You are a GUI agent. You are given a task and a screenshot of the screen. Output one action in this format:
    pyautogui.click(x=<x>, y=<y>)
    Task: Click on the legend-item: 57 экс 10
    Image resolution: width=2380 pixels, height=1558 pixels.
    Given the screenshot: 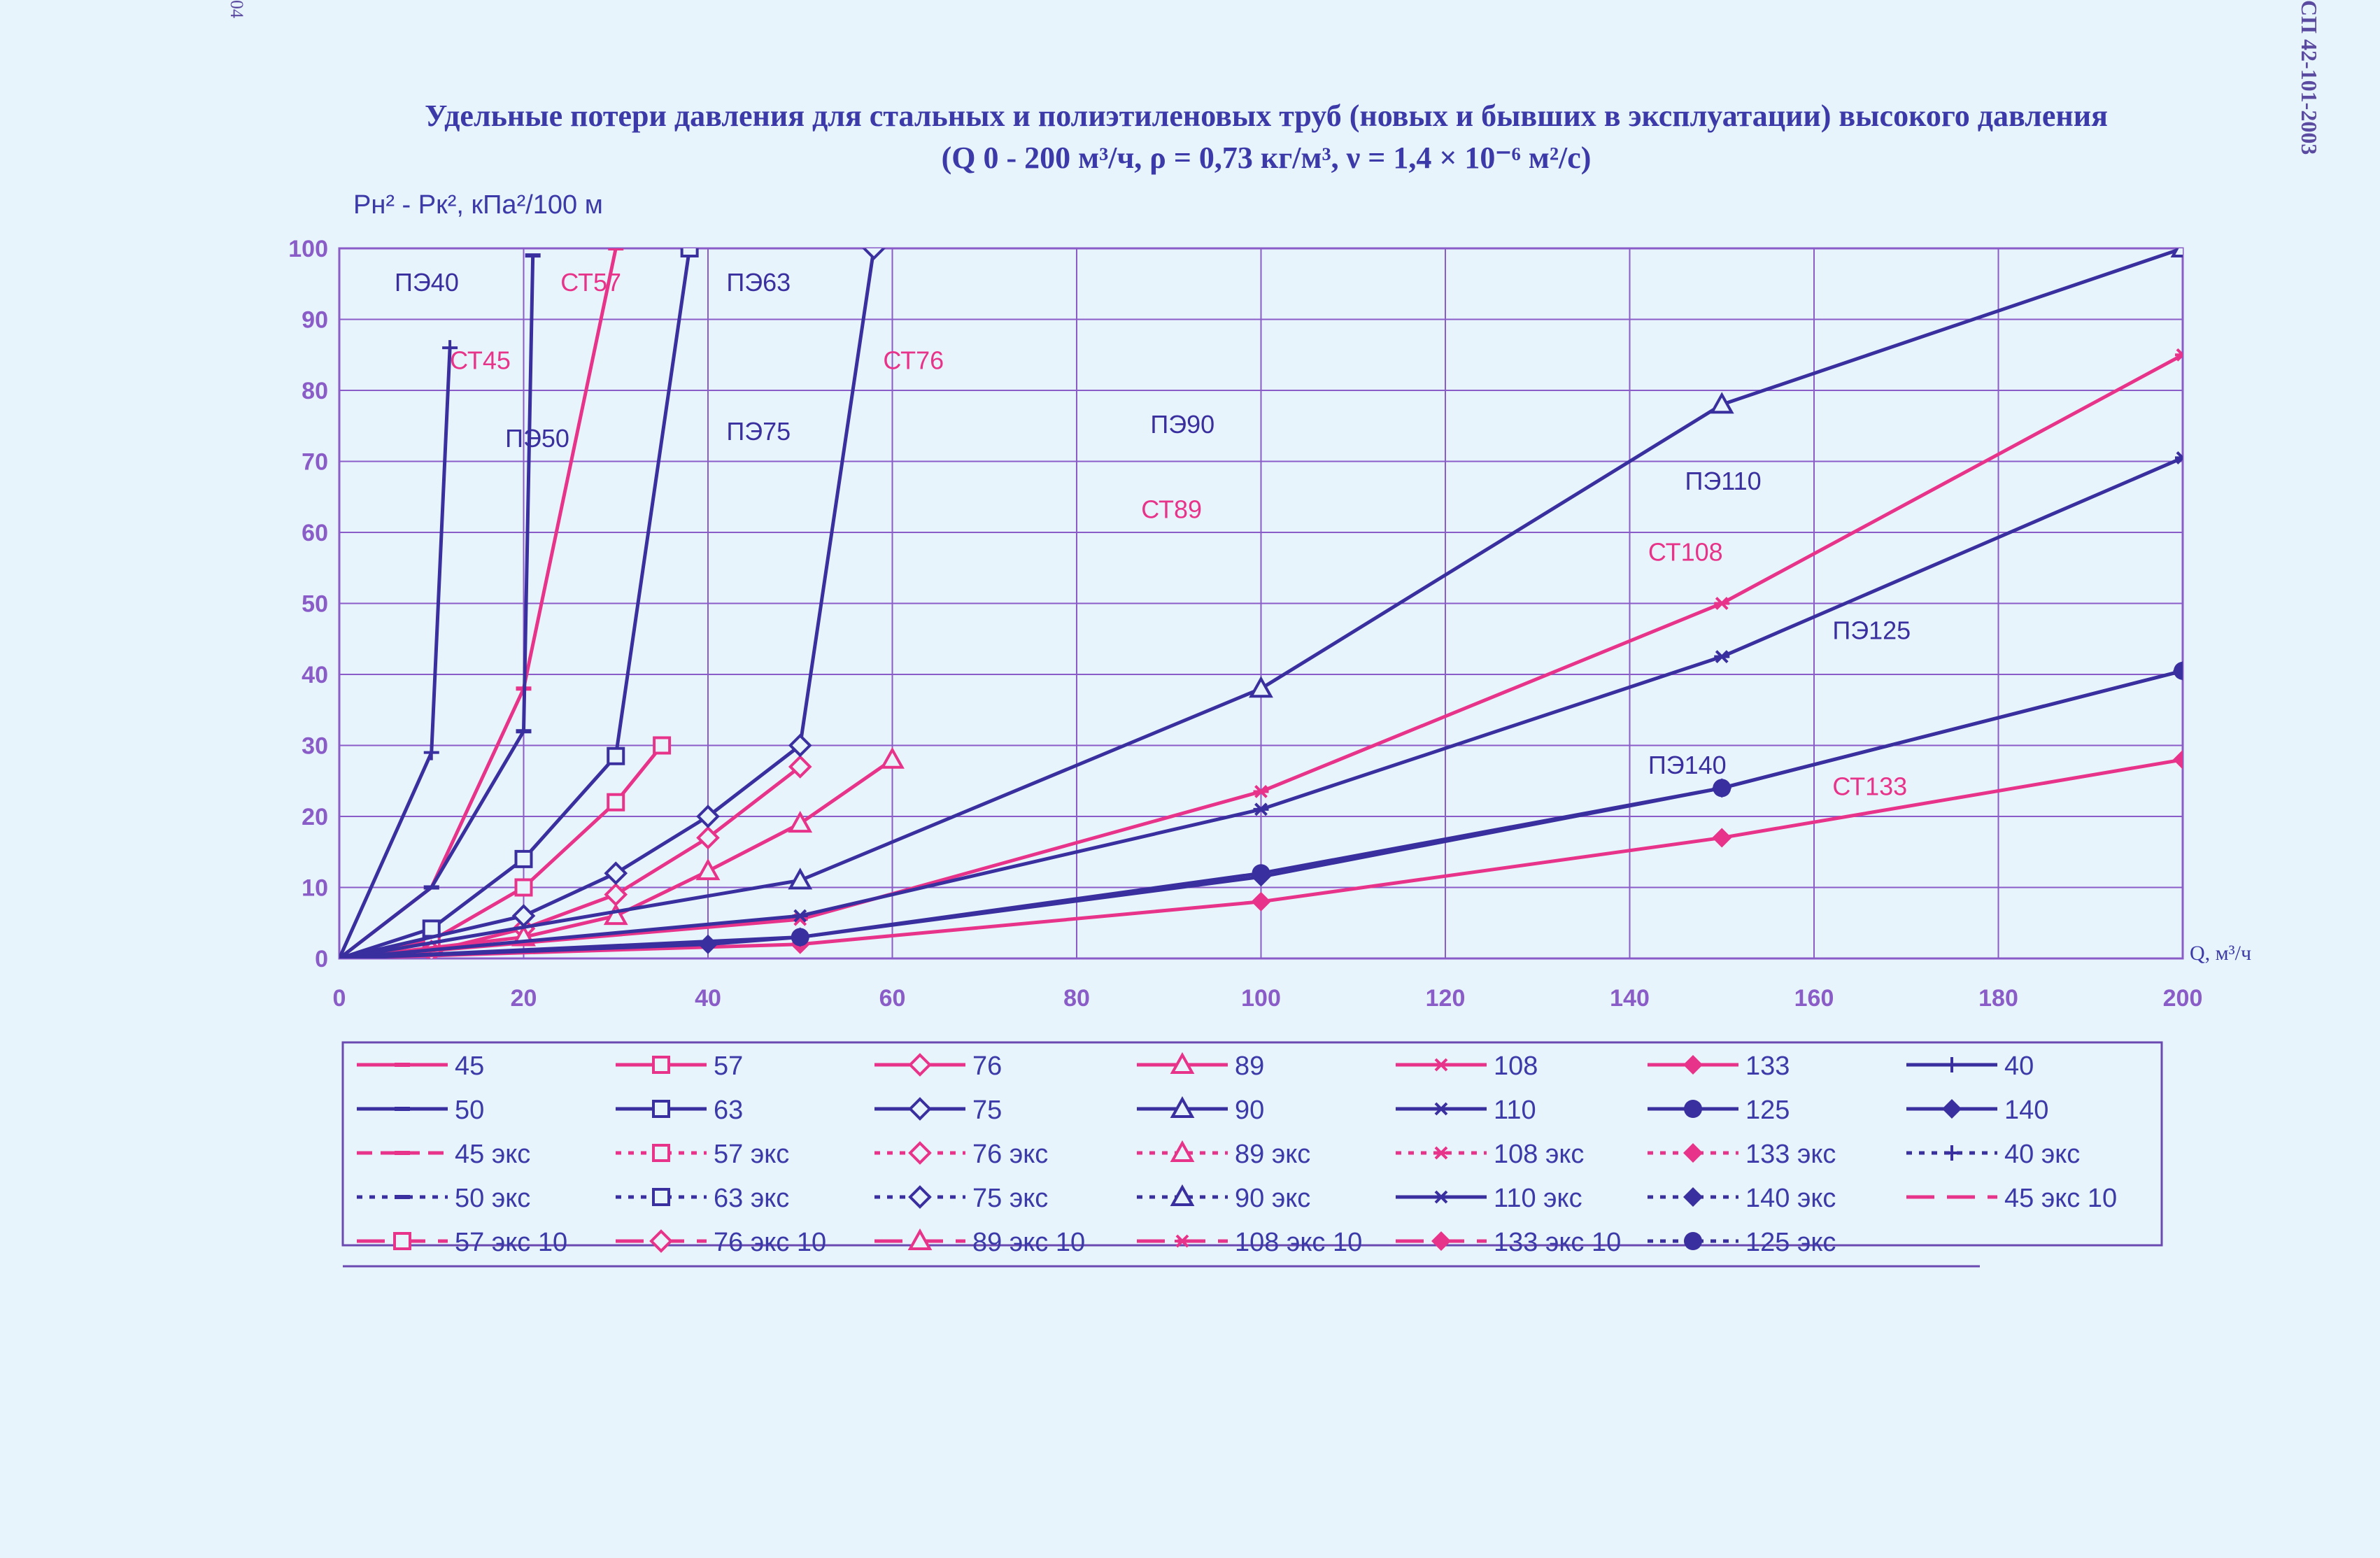 What is the action you would take?
    pyautogui.click(x=462, y=1242)
    